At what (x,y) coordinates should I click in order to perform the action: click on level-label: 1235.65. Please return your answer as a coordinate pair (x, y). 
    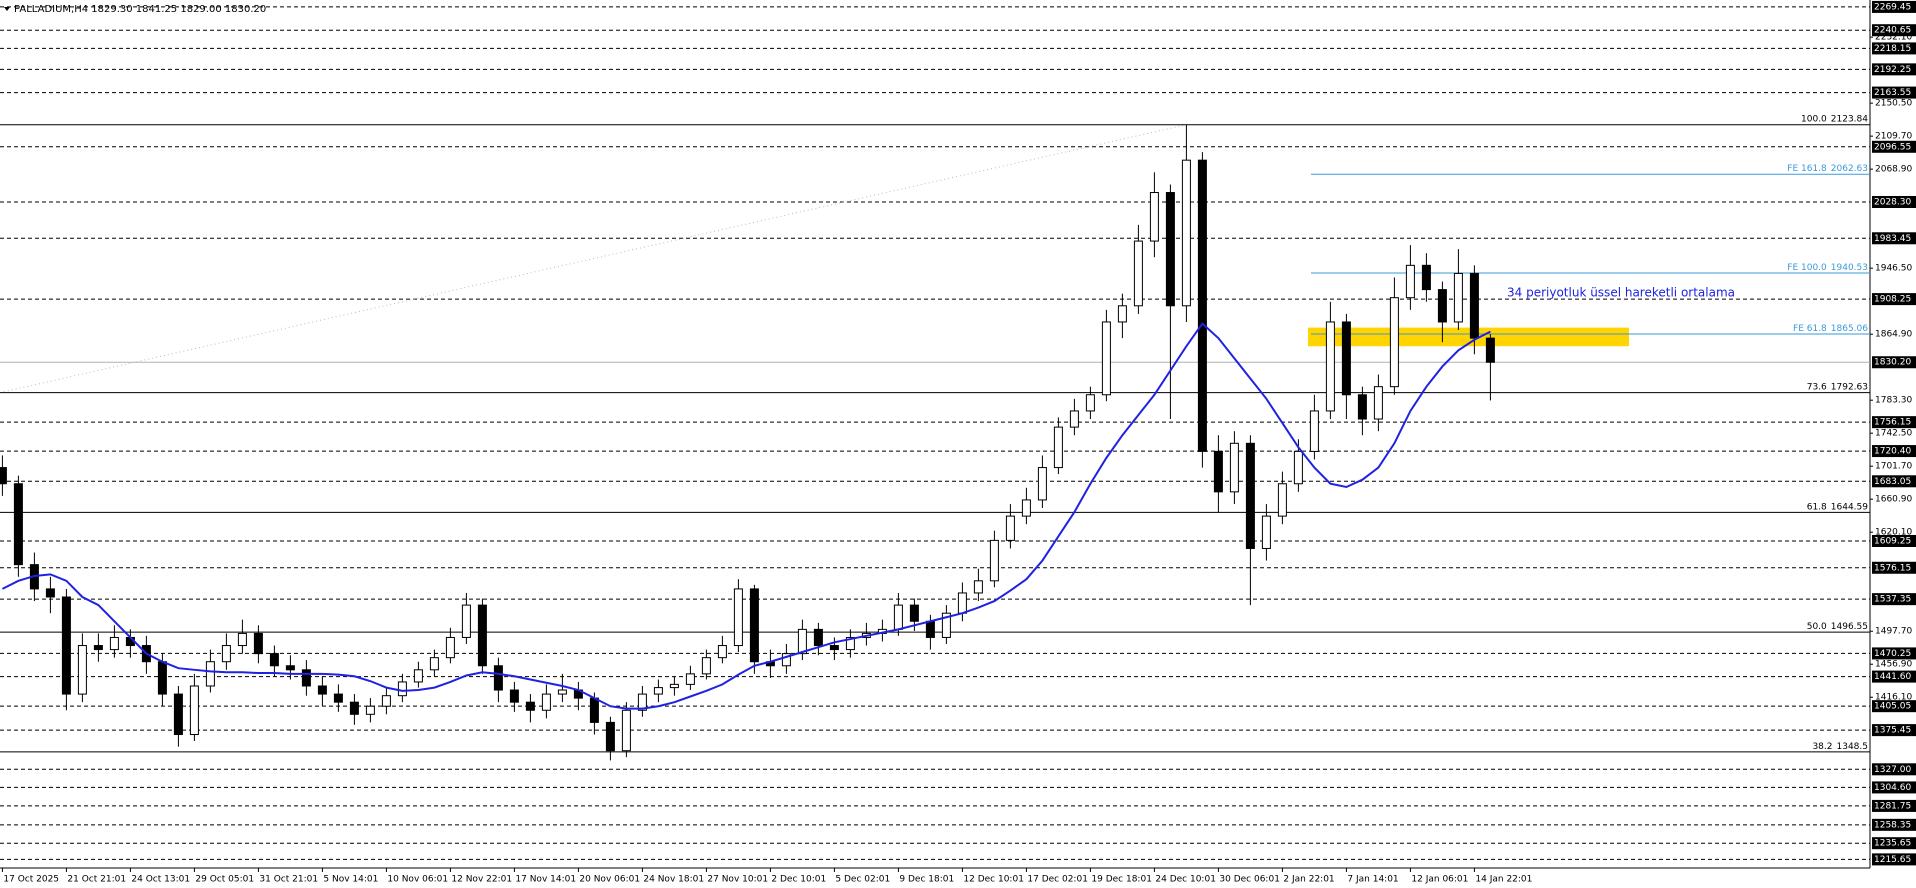
    Looking at the image, I should click on (1892, 844).